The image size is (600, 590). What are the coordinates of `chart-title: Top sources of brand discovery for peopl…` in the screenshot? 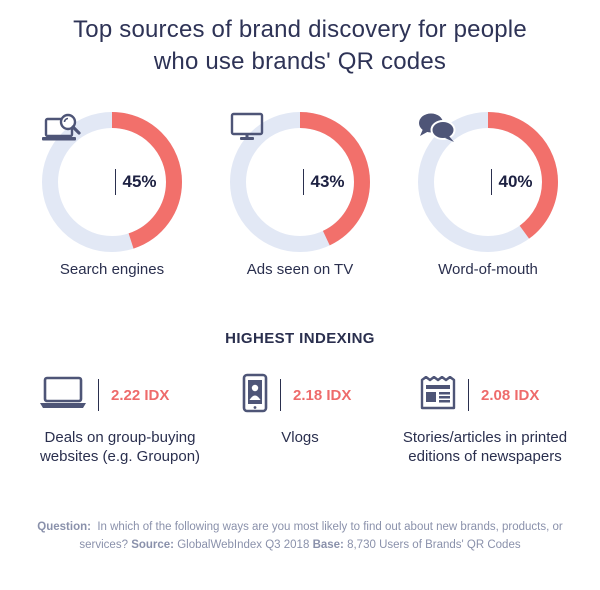 It's located at (300, 46).